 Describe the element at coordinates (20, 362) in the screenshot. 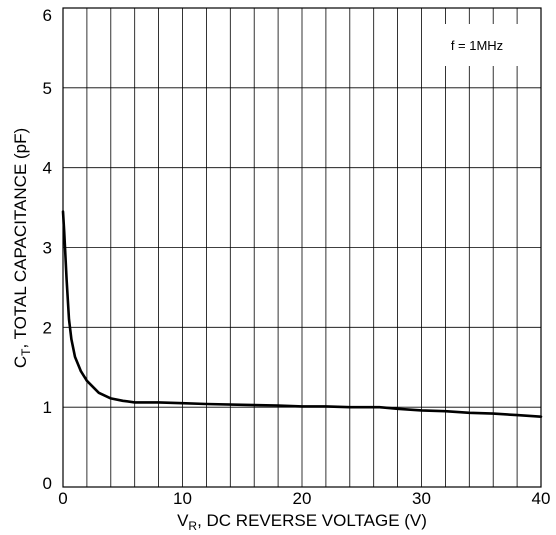

I see `y-axis-title-main: C` at that location.